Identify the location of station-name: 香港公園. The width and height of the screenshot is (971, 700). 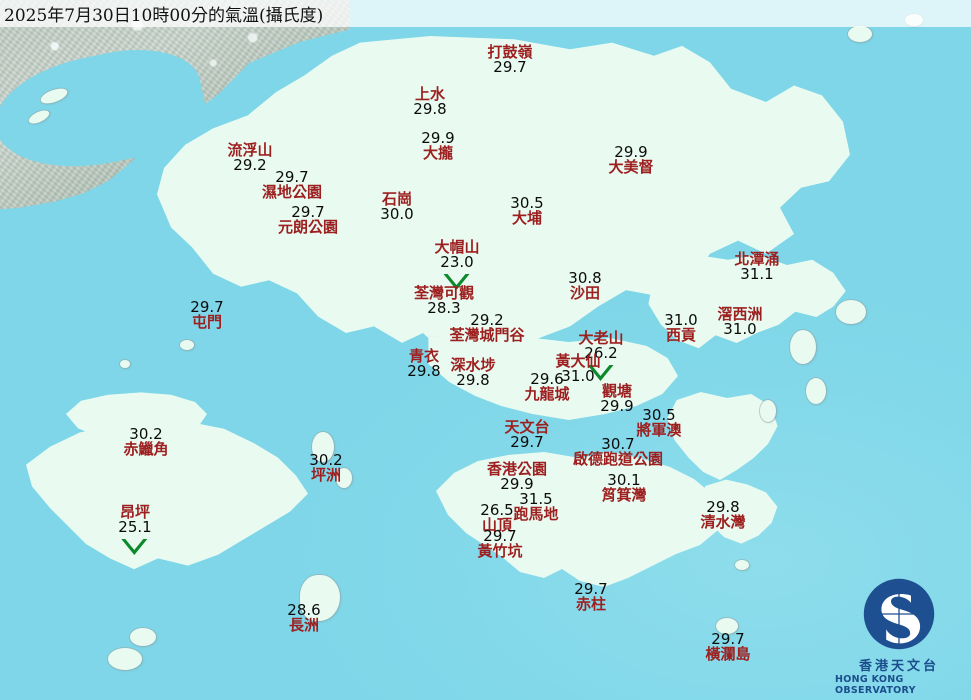
(517, 469).